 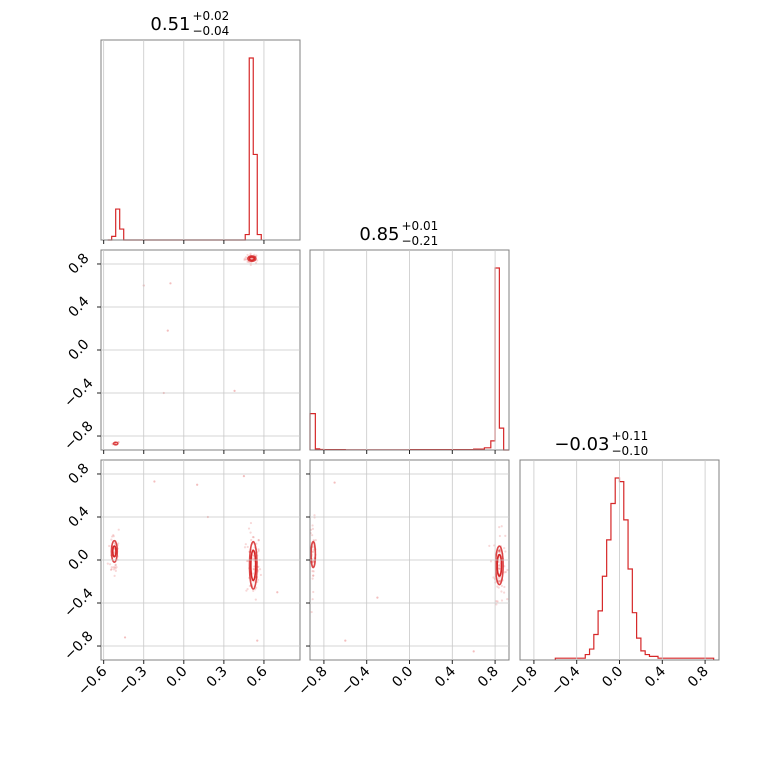 I want to click on param-3-upper-error: +0.11, so click(x=630, y=436).